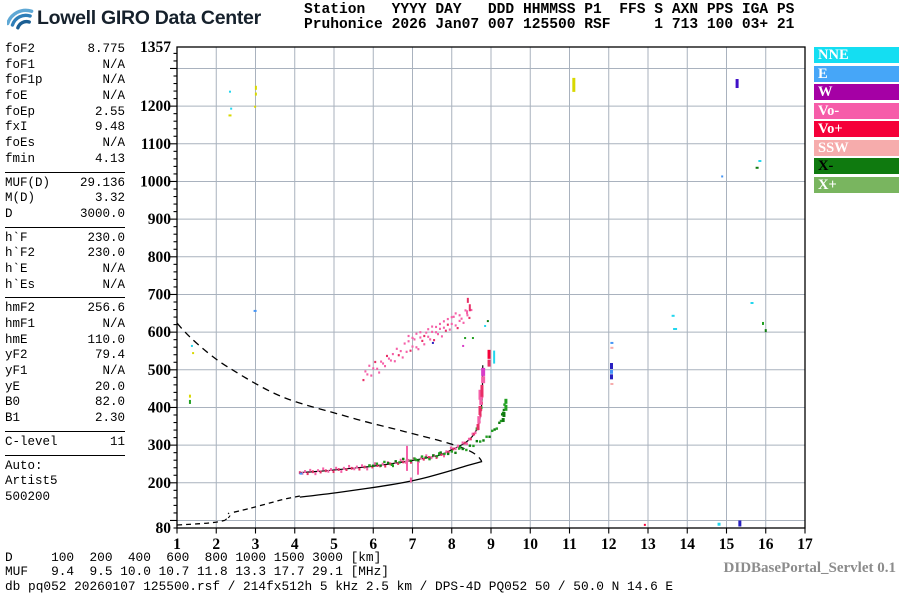 This screenshot has height=600, width=900. Describe the element at coordinates (65, 81) in the screenshot. I see `param-row: foF1p N/A` at that location.